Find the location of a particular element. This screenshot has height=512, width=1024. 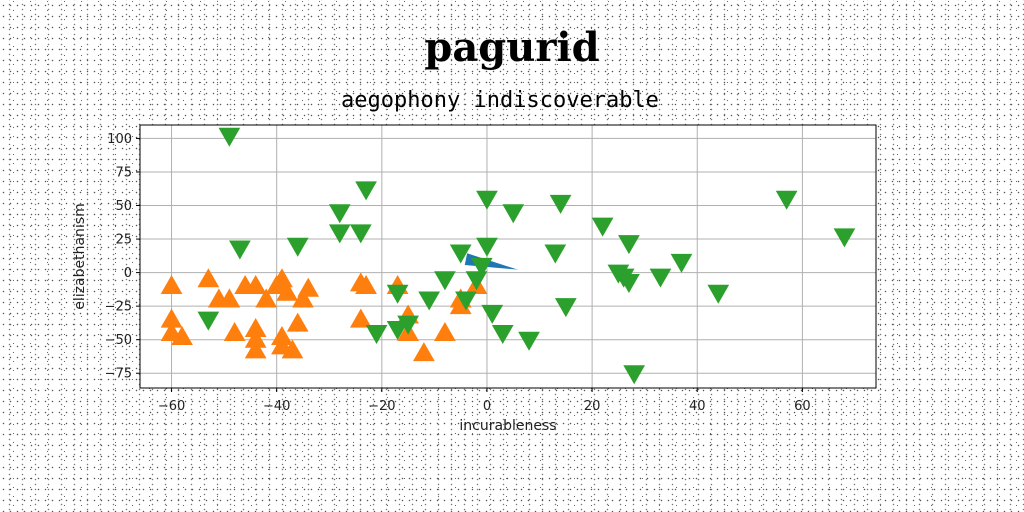

chart-subtitle: aegophony indiscoverable is located at coordinates (500, 100).